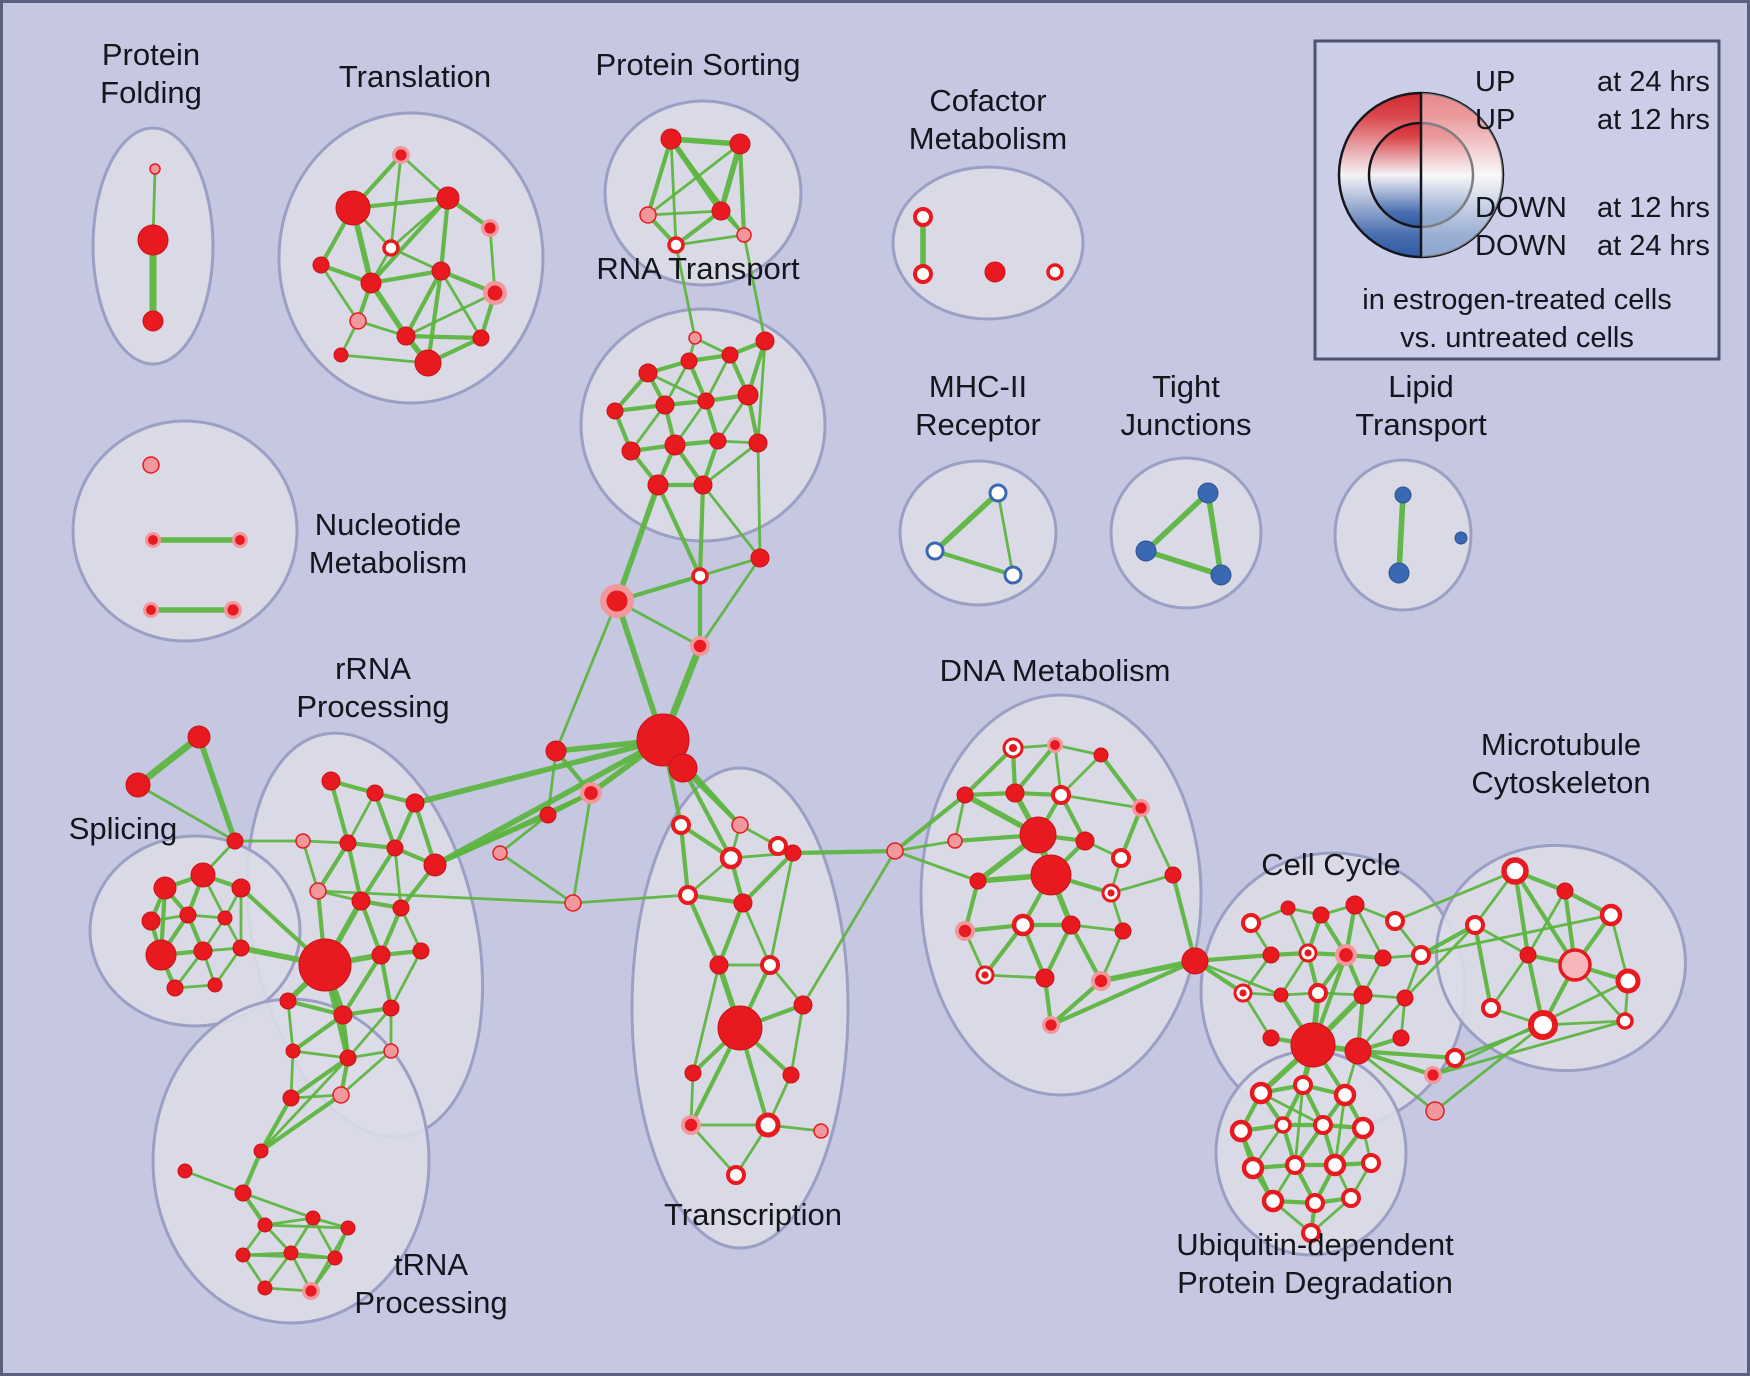 The height and width of the screenshot is (1376, 1750). I want to click on cluster-label-rna-transport: RNA Transport, so click(698, 268).